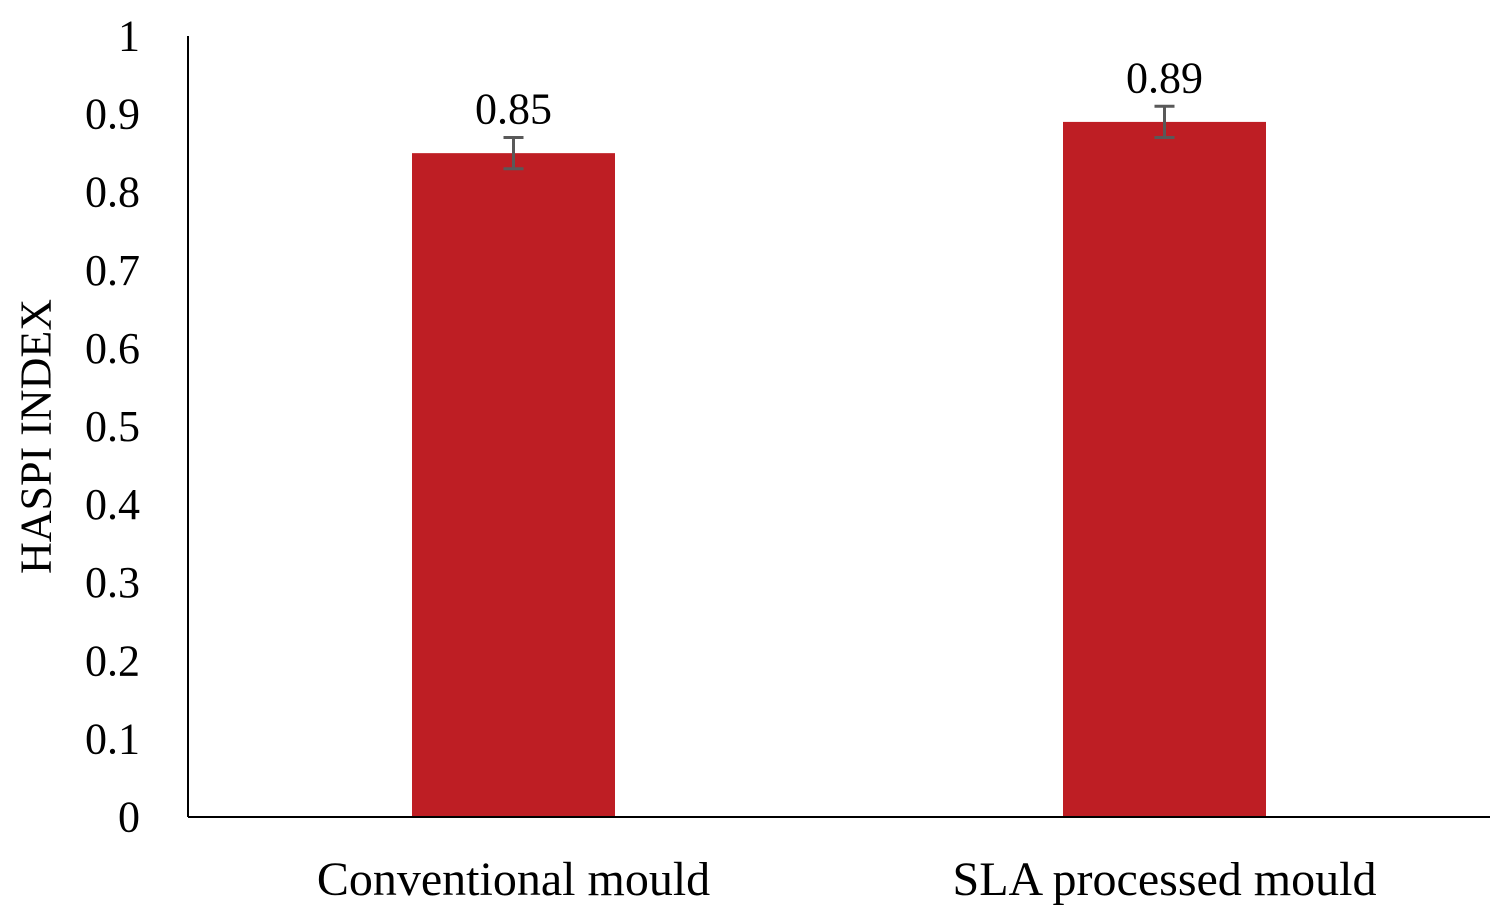 The image size is (1500, 909). What do you see at coordinates (513, 109) in the screenshot?
I see `data-label: 0.85` at bounding box center [513, 109].